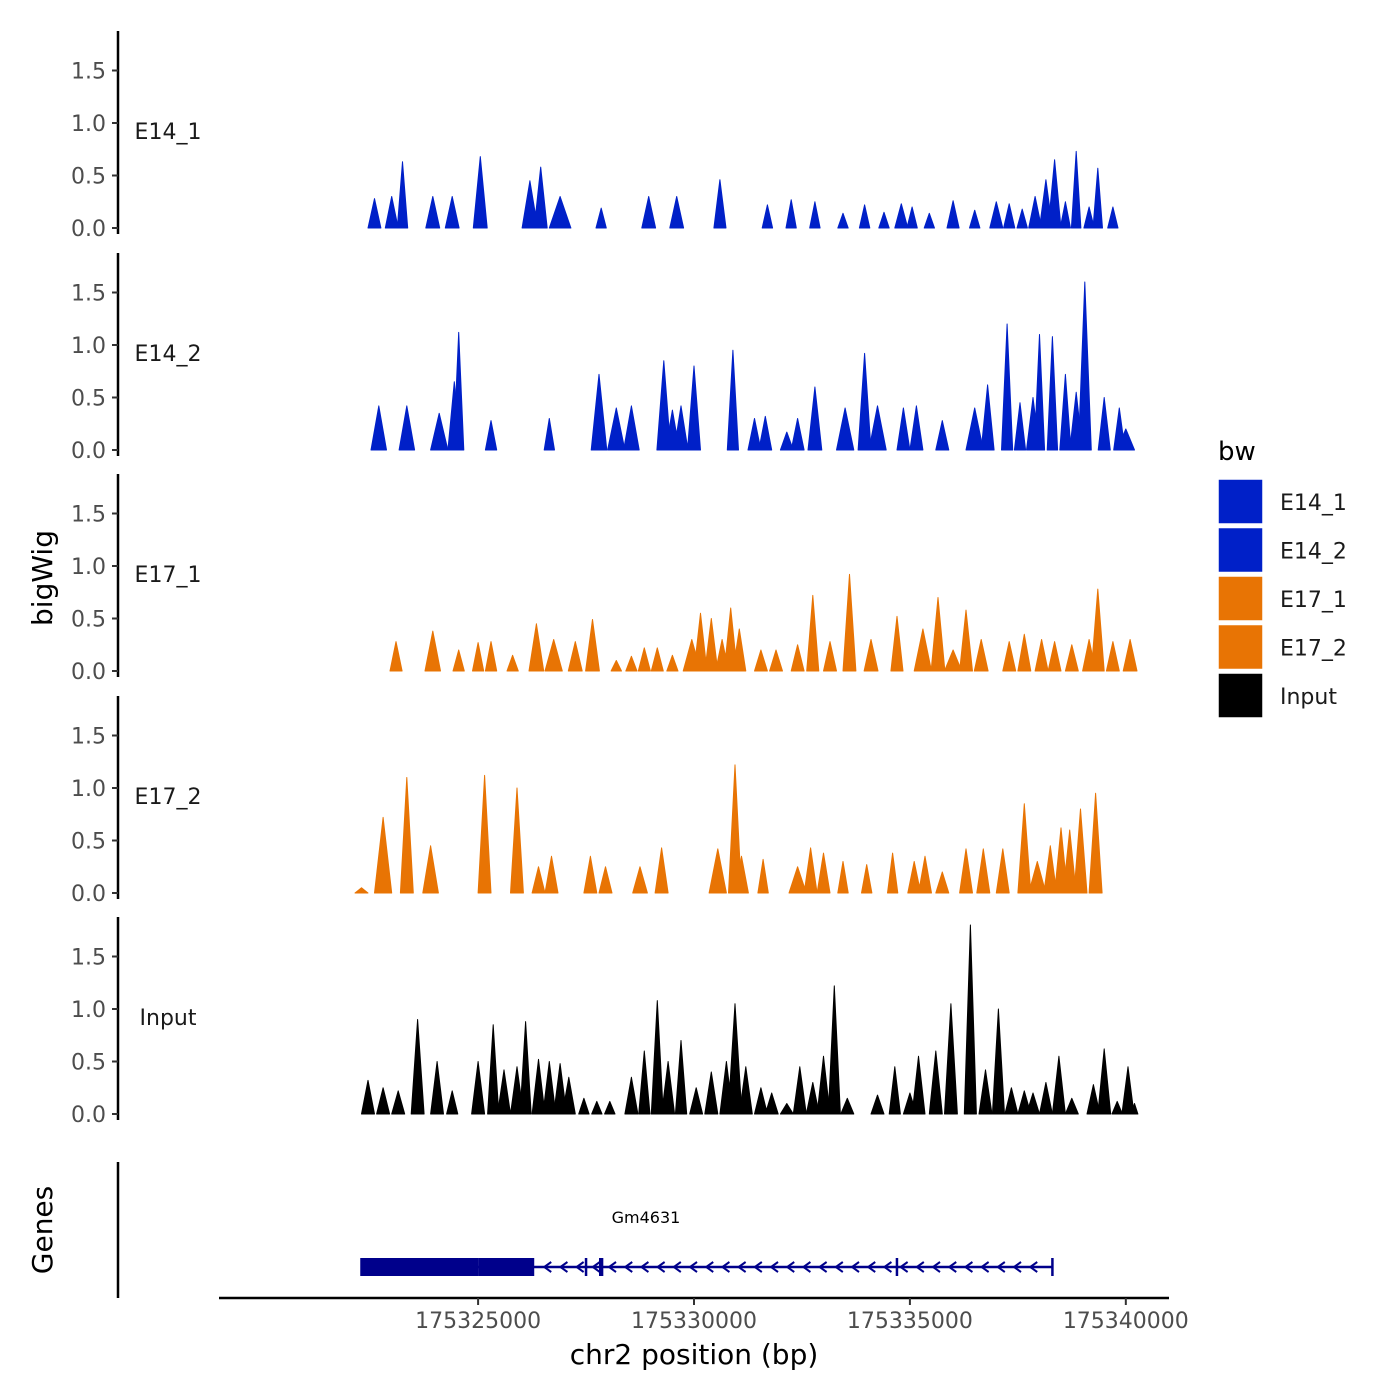  I want to click on y-tick-label: 0.0, so click(88, 451).